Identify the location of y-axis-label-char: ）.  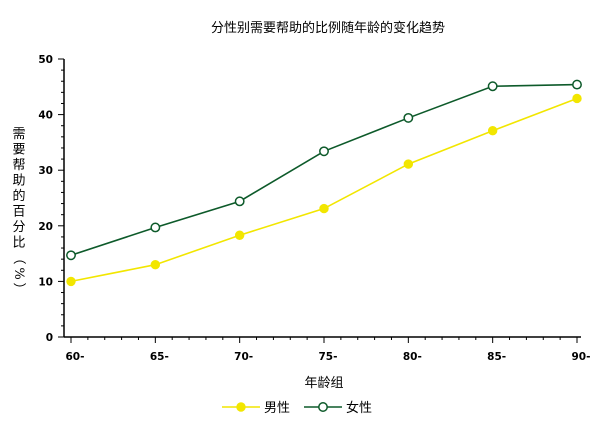
(18, 288).